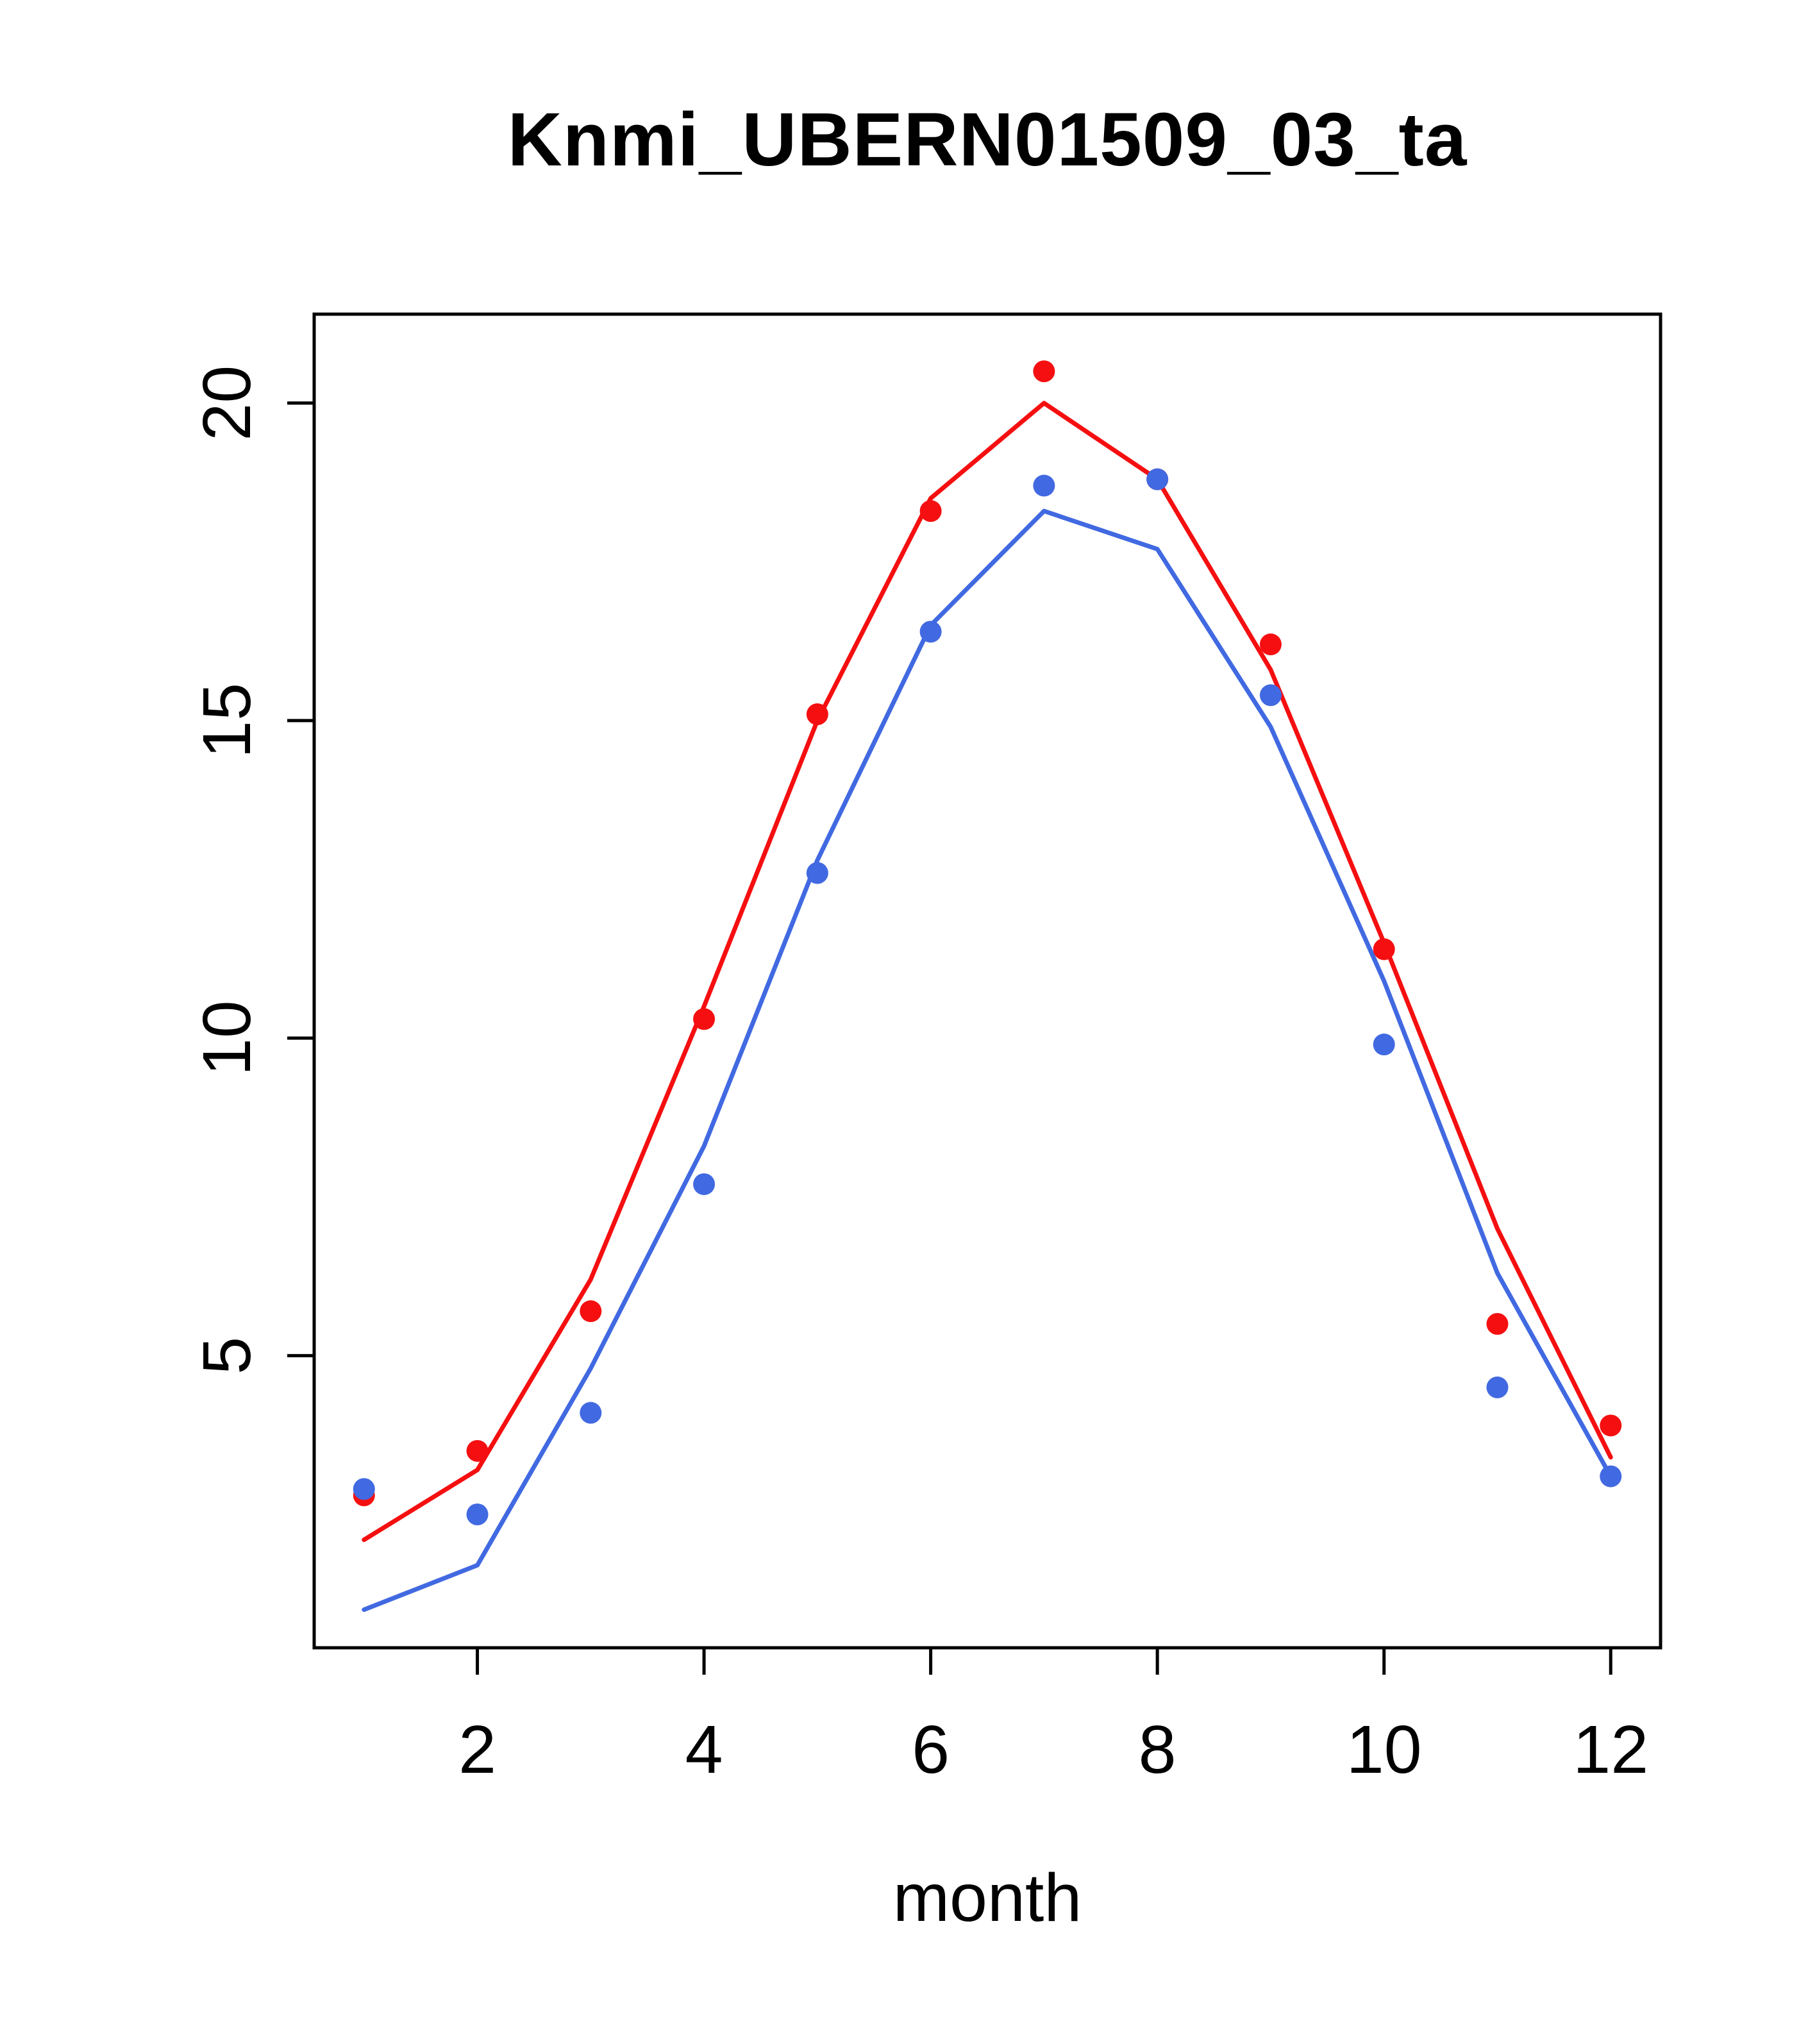 The width and height of the screenshot is (1817, 2044). I want to click on y-tick-label: 10, so click(227, 1038).